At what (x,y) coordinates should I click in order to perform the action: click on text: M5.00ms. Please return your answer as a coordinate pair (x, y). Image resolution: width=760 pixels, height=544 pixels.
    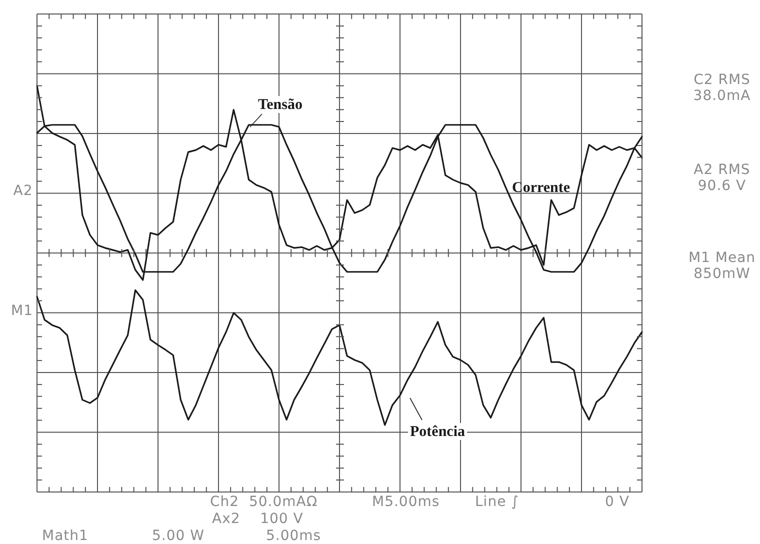
    Looking at the image, I should click on (406, 502).